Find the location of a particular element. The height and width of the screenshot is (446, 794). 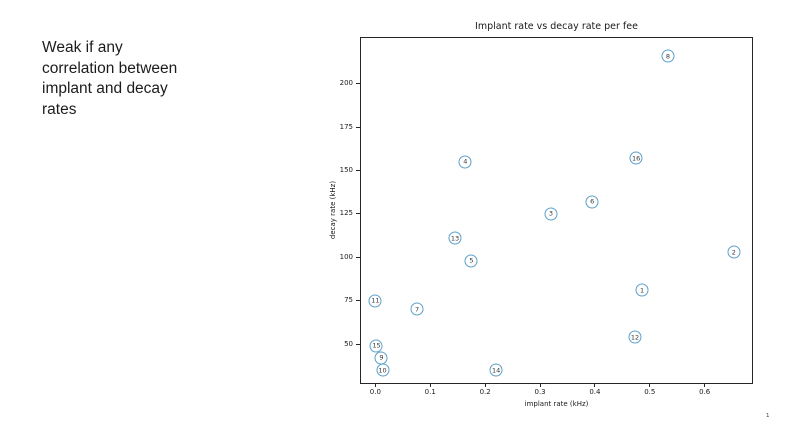

x-tick-label: 0.2 is located at coordinates (485, 392).